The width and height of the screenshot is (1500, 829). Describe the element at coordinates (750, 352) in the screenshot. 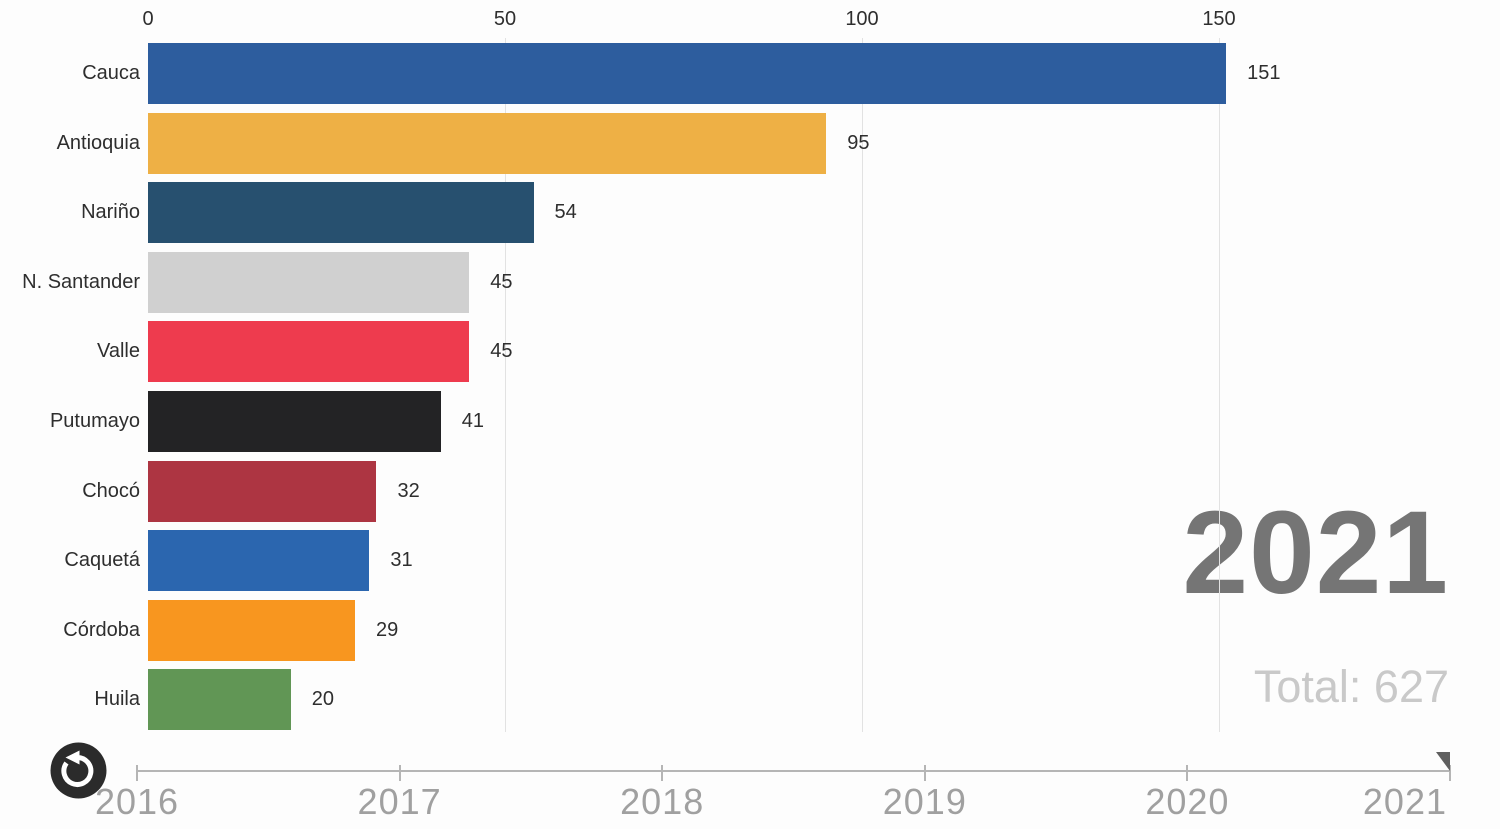

I see `bar-row: Valle 45` at that location.